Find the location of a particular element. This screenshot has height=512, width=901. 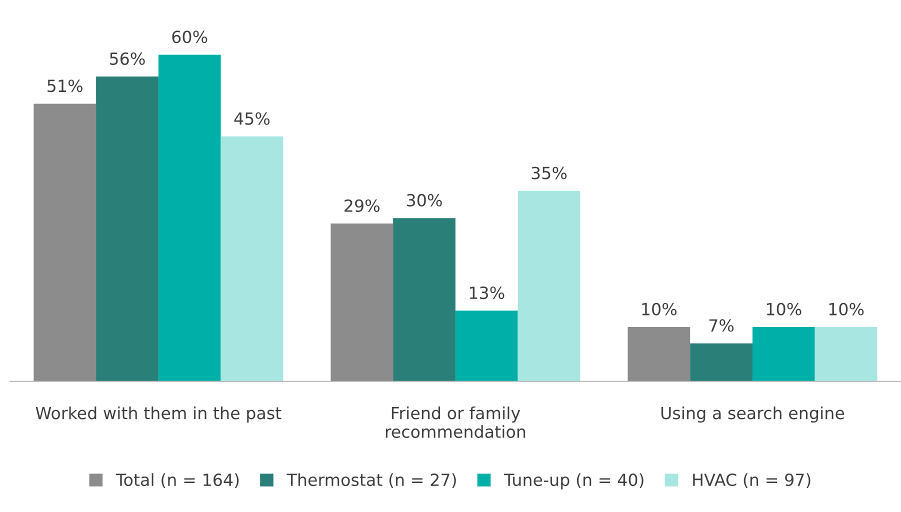

data-label: 35% is located at coordinates (549, 173).